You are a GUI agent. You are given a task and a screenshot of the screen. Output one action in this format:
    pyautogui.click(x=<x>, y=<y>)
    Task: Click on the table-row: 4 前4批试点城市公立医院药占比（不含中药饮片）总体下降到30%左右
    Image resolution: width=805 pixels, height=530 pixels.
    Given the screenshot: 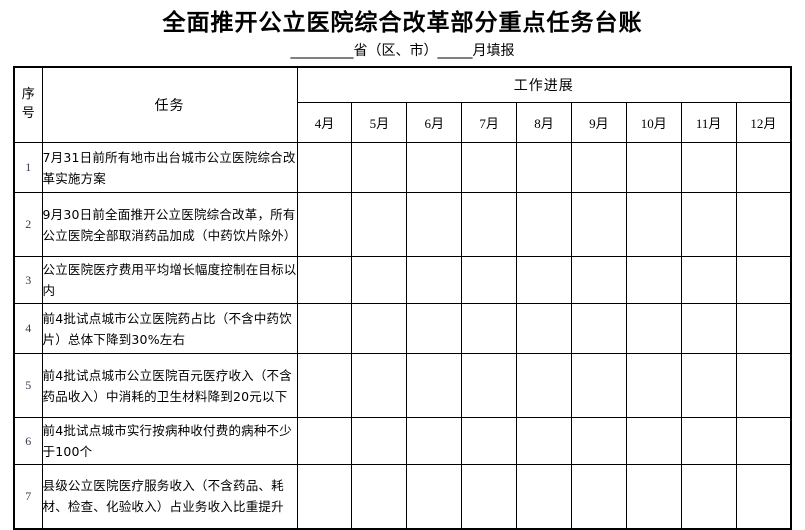 What is the action you would take?
    pyautogui.click(x=402, y=328)
    